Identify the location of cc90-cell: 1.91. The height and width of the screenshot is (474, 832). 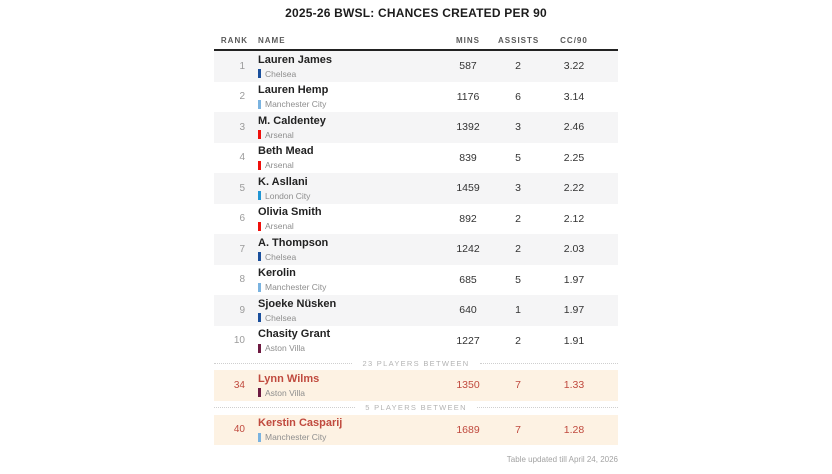
(574, 340).